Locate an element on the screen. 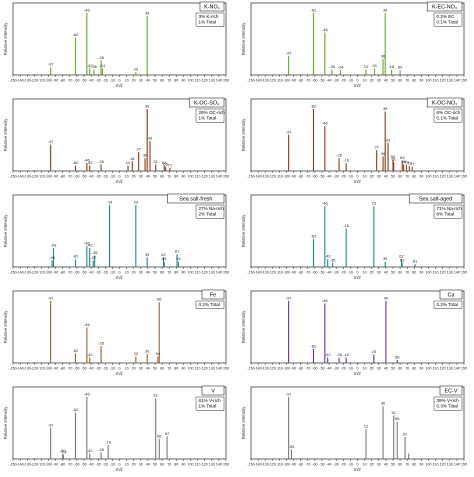  x-tick-label: -10 is located at coordinates (112, 465).